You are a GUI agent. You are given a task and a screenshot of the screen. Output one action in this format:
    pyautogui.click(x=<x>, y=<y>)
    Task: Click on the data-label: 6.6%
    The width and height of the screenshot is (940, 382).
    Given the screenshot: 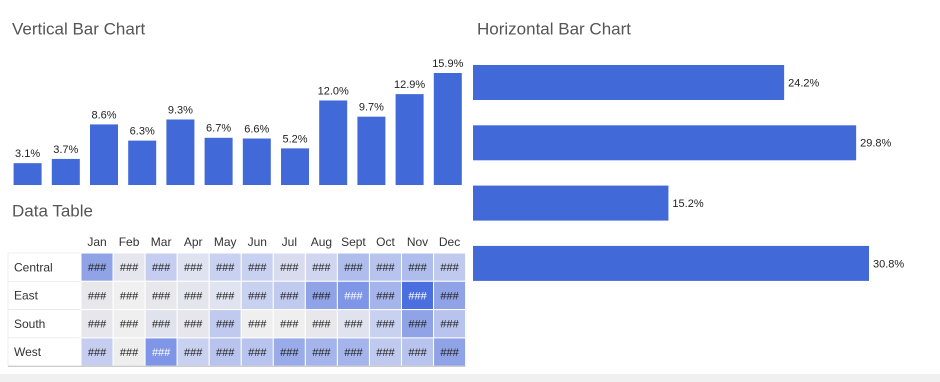 What is the action you would take?
    pyautogui.click(x=256, y=129)
    